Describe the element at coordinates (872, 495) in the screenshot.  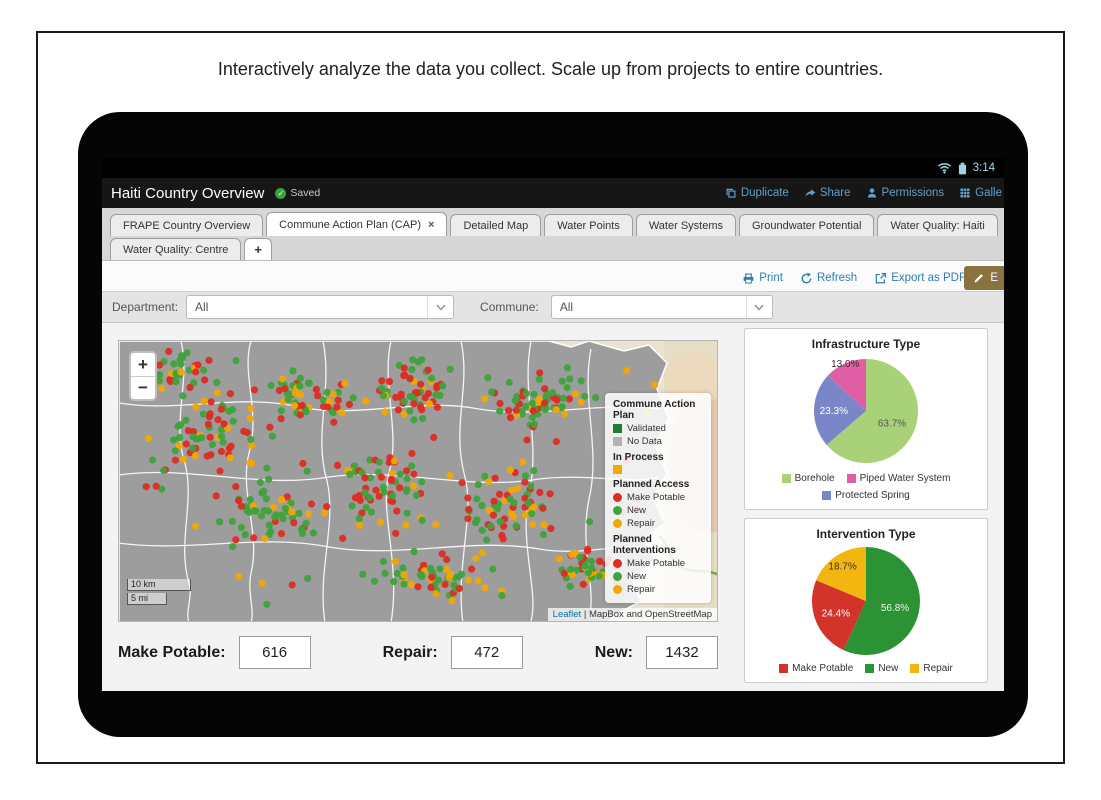
I see `legend-item-label: Protected Spring` at that location.